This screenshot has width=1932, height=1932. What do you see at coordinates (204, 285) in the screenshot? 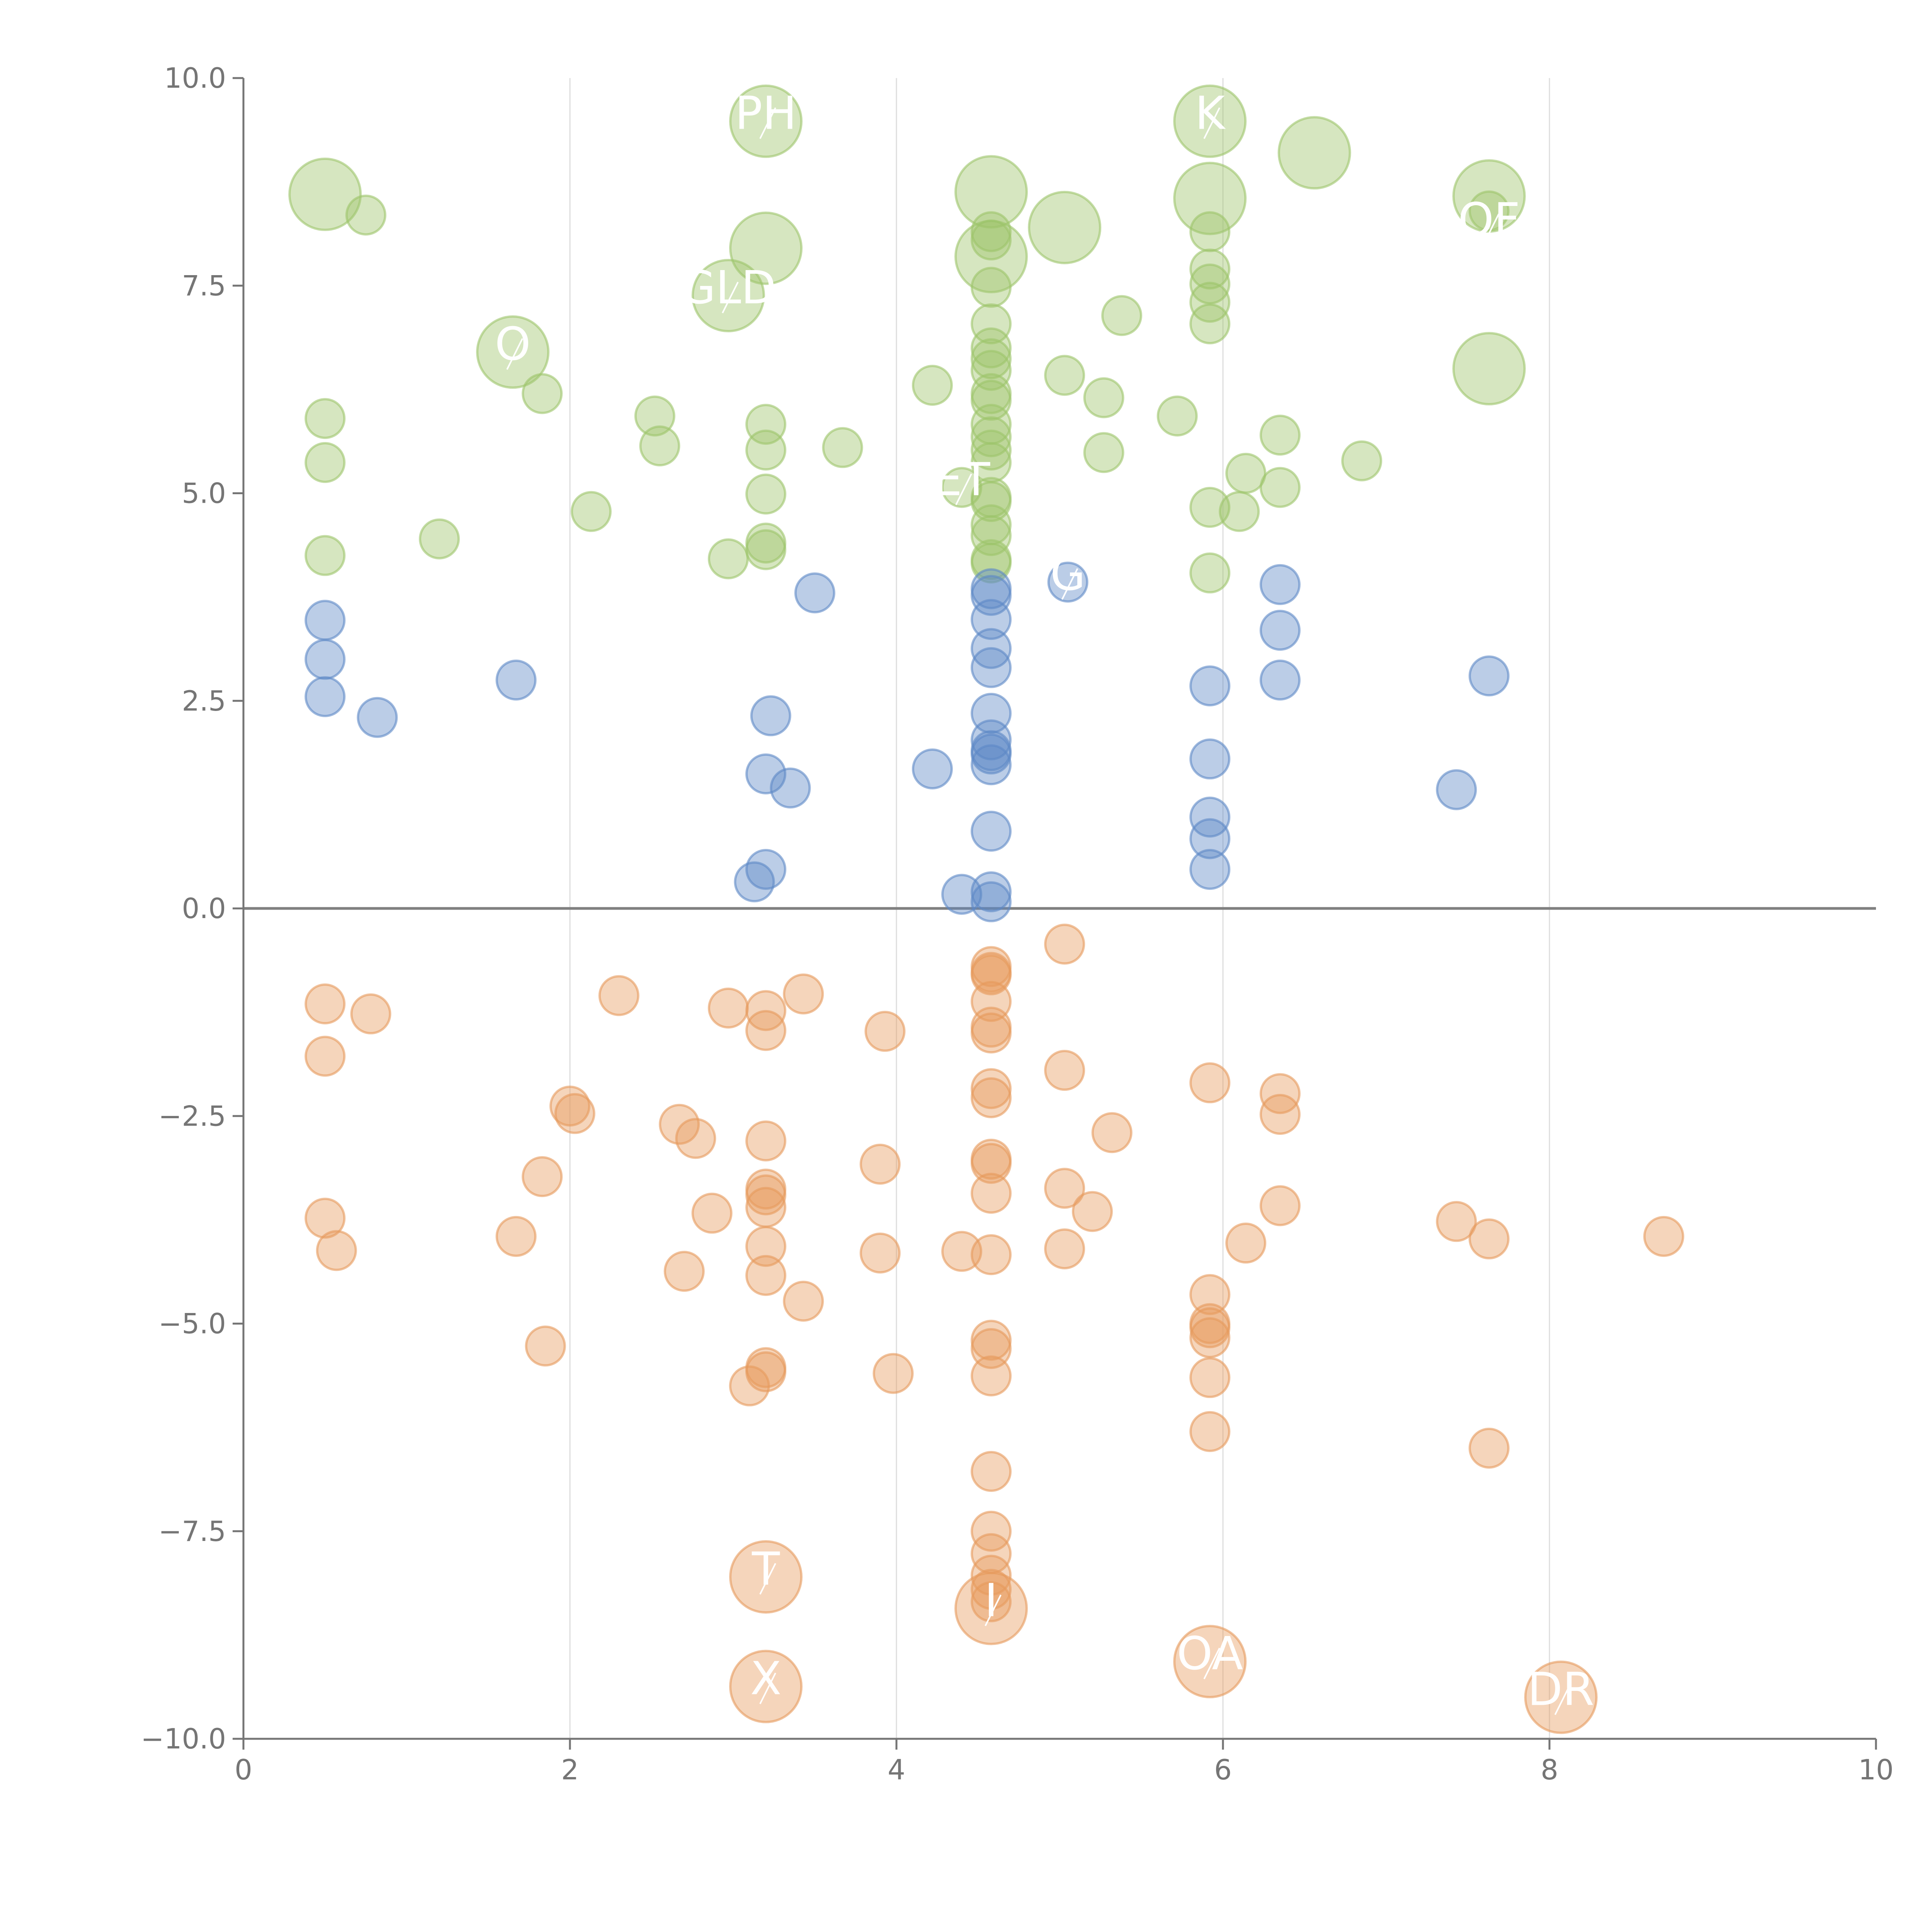
I see `y-tick-label: 7.5` at bounding box center [204, 285].